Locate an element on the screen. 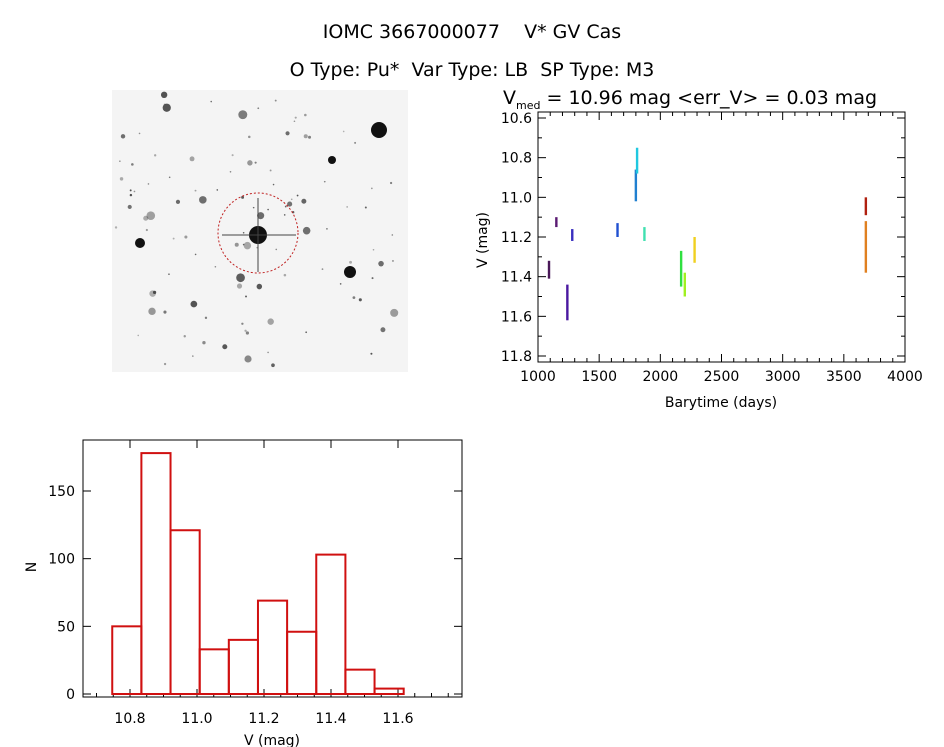 The width and height of the screenshot is (944, 747). hist-ytick-label: 150 is located at coordinates (61, 492).